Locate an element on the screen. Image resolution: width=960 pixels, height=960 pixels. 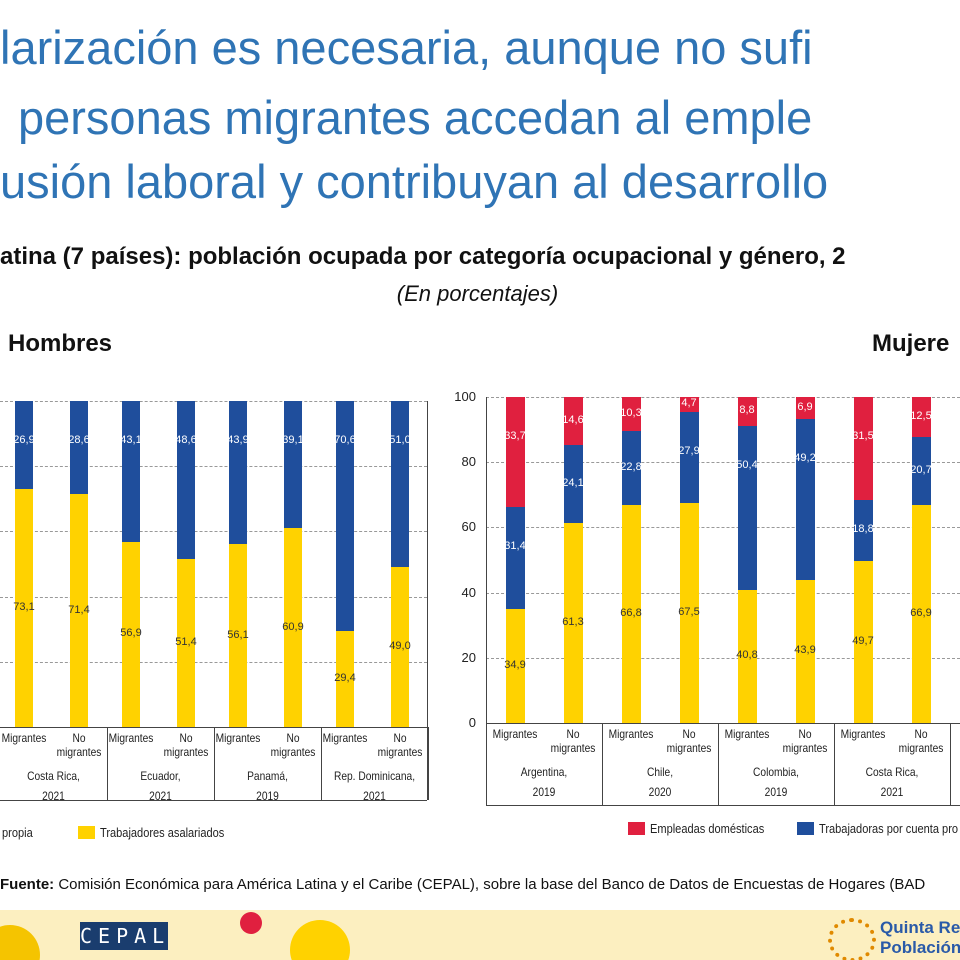
value-label: 73,1 is located at coordinates (24, 606).